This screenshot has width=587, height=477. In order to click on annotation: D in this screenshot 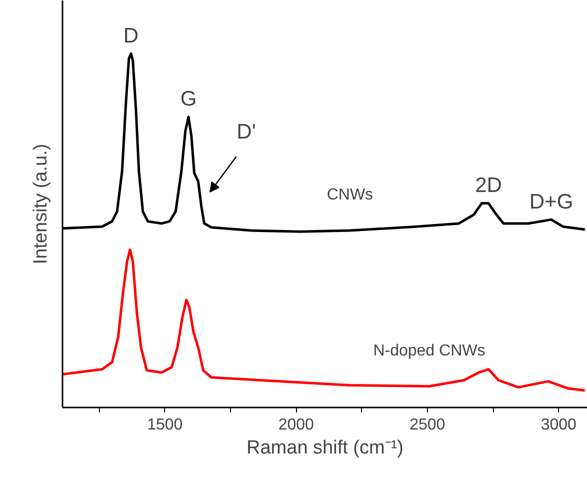, I will do `click(131, 36)`.